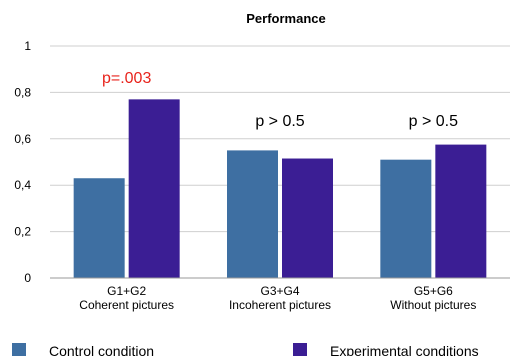 The image size is (521, 356). What do you see at coordinates (433, 291) in the screenshot?
I see `x-category-label-line1: G5+G6` at bounding box center [433, 291].